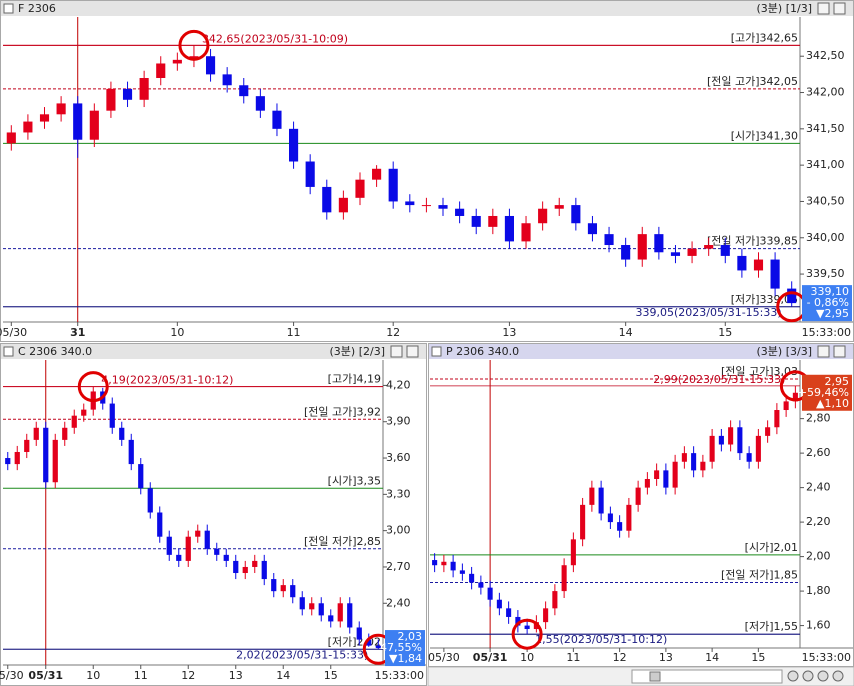  What do you see at coordinates (354, 480) in the screenshot?
I see `reference-label: [시가]3,35` at bounding box center [354, 480].